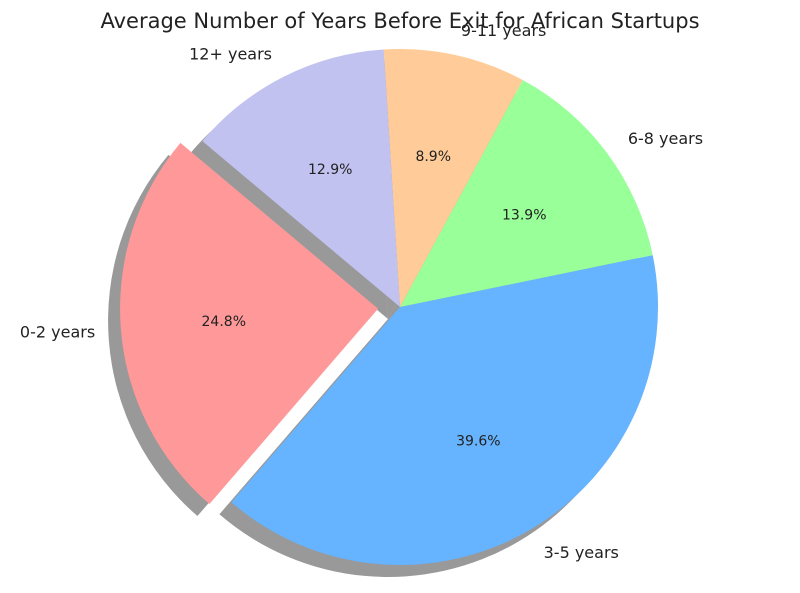 This screenshot has width=800, height=593. What do you see at coordinates (526, 193) in the screenshot?
I see `pie-slice-6-8-years` at bounding box center [526, 193].